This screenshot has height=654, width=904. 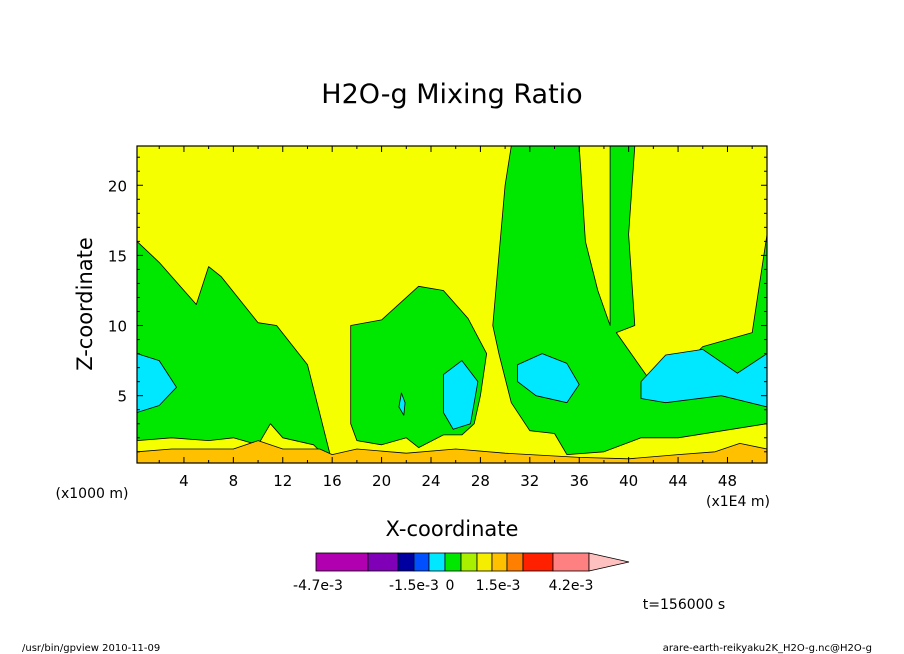 I want to click on x-tick-label: 24, so click(x=430, y=481).